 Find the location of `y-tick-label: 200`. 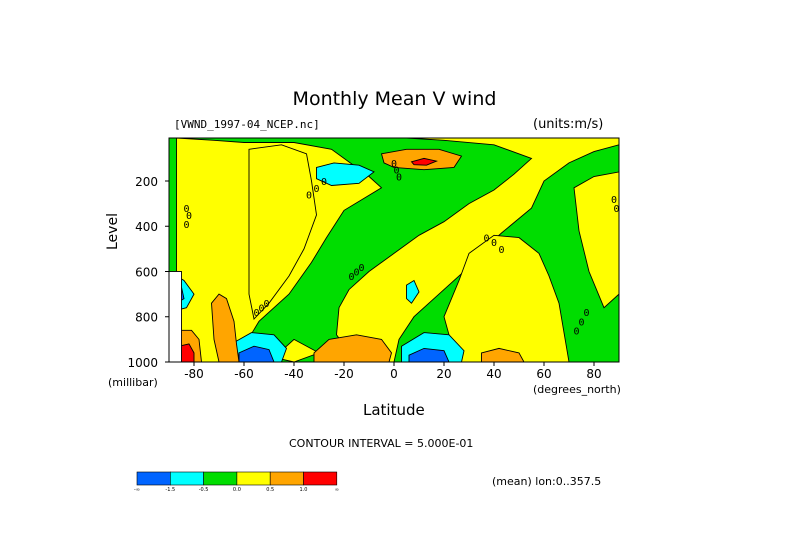

y-tick-label: 200 is located at coordinates (146, 182).